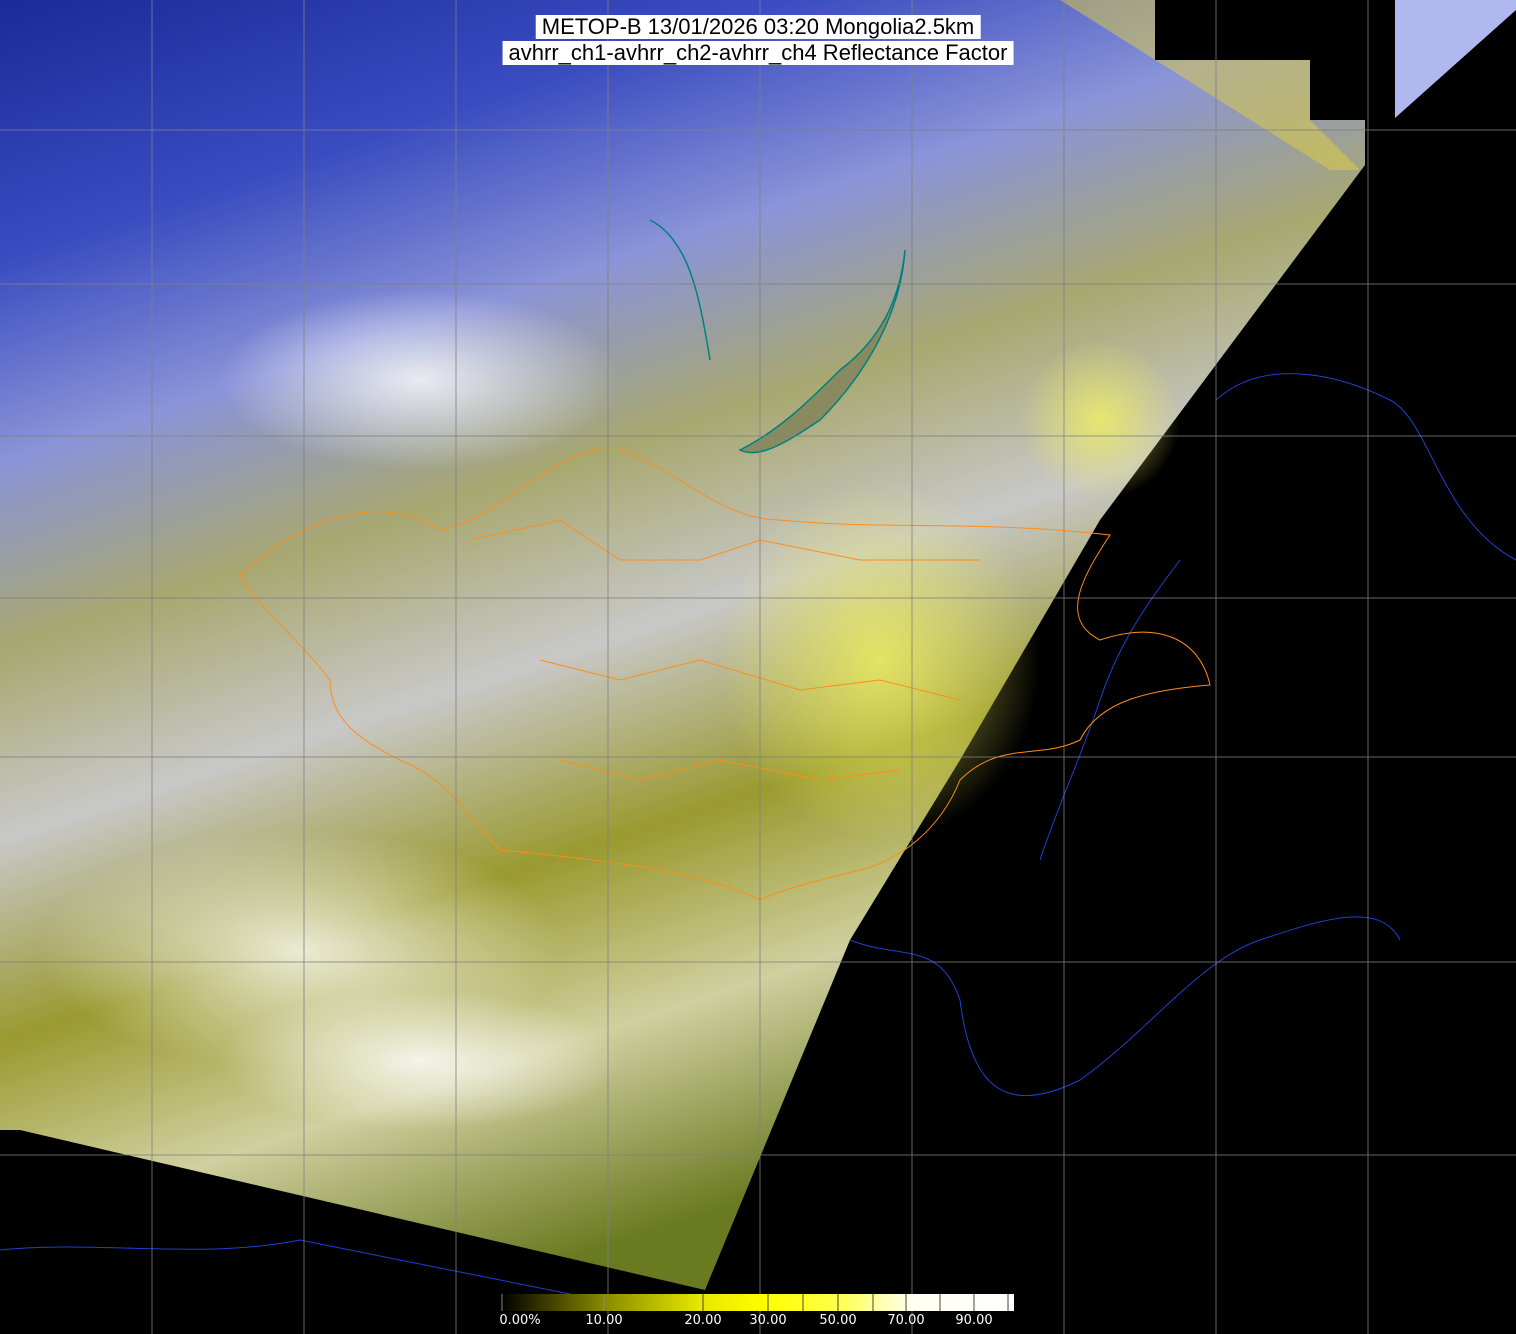 The image size is (1516, 1334). What do you see at coordinates (604, 1320) in the screenshot?
I see `colorbar-tick-label: 10.00` at bounding box center [604, 1320].